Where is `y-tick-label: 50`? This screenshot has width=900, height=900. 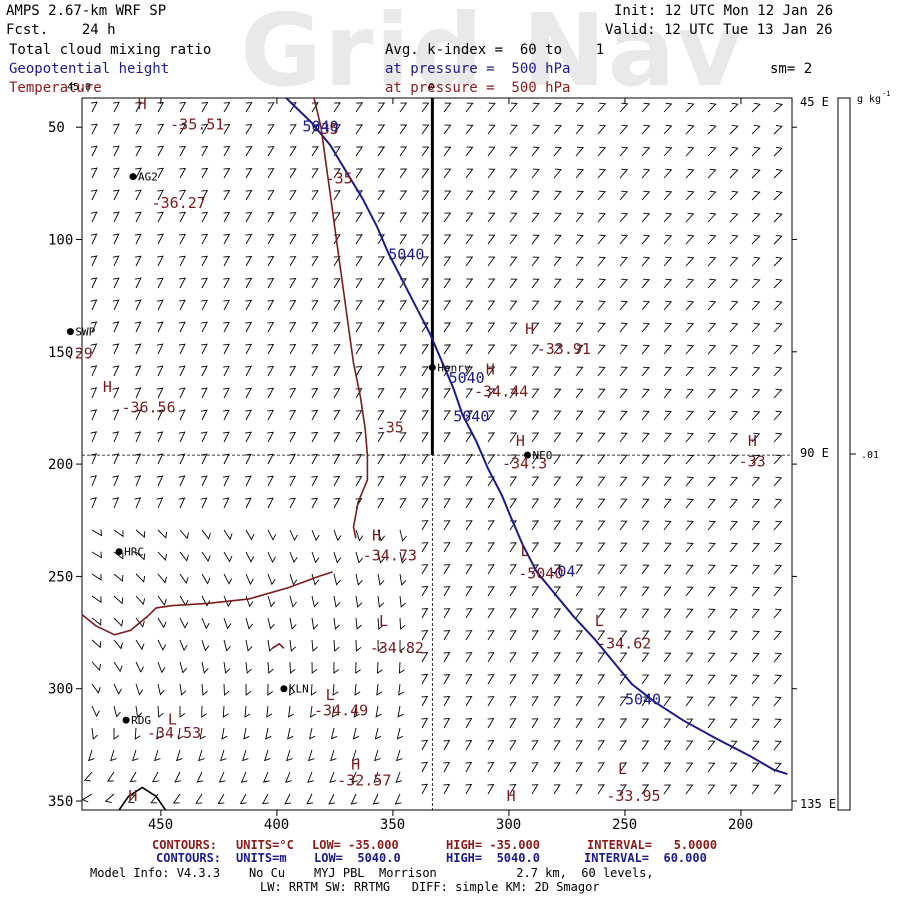 y-tick-label: 50 is located at coordinates (56, 128).